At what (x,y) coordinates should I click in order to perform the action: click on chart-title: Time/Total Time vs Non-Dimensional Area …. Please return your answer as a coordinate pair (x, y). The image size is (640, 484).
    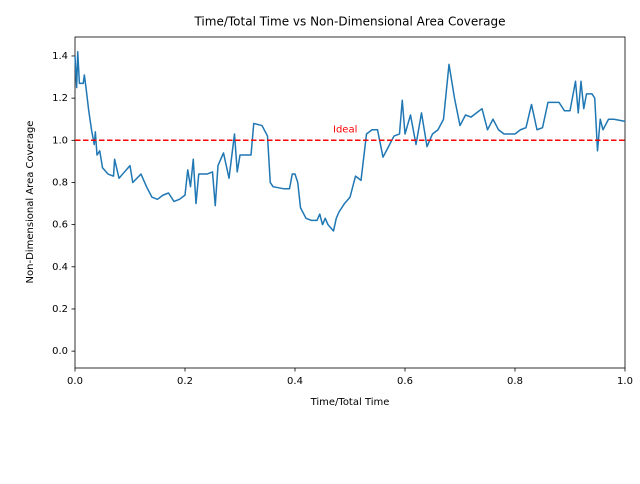
    Looking at the image, I should click on (349, 22).